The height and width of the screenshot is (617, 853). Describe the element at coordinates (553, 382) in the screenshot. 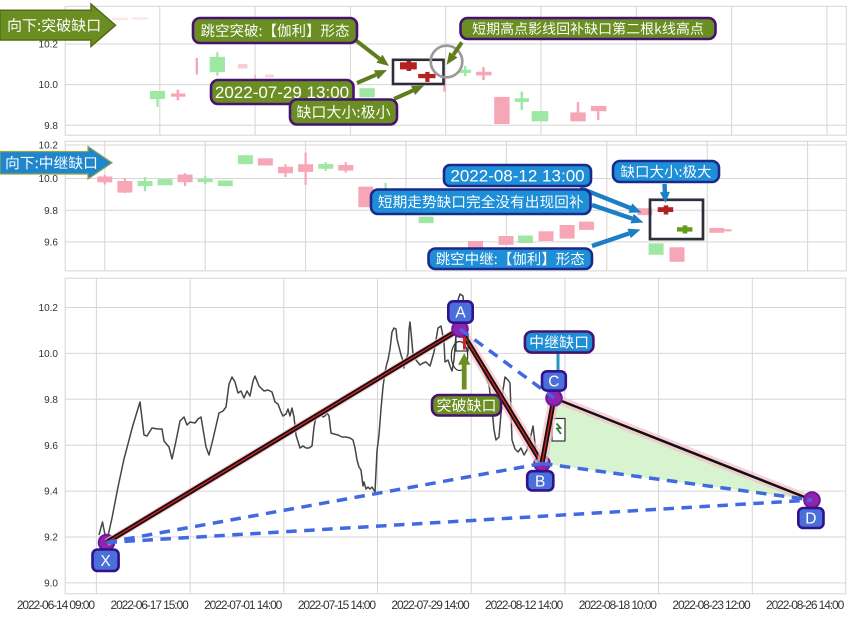

I see `svg-text: C` at that location.